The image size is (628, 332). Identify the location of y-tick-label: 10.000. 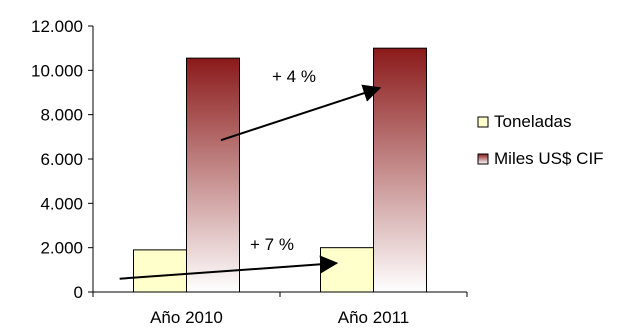
(57, 70).